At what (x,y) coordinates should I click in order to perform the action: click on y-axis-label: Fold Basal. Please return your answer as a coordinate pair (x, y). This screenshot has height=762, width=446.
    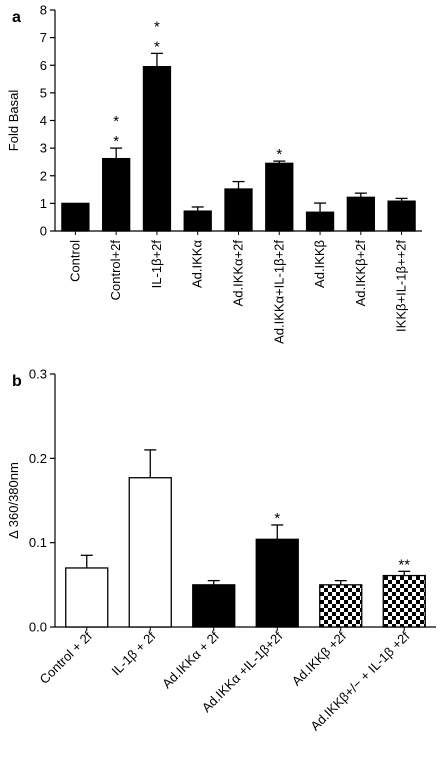
    Looking at the image, I should click on (13, 121).